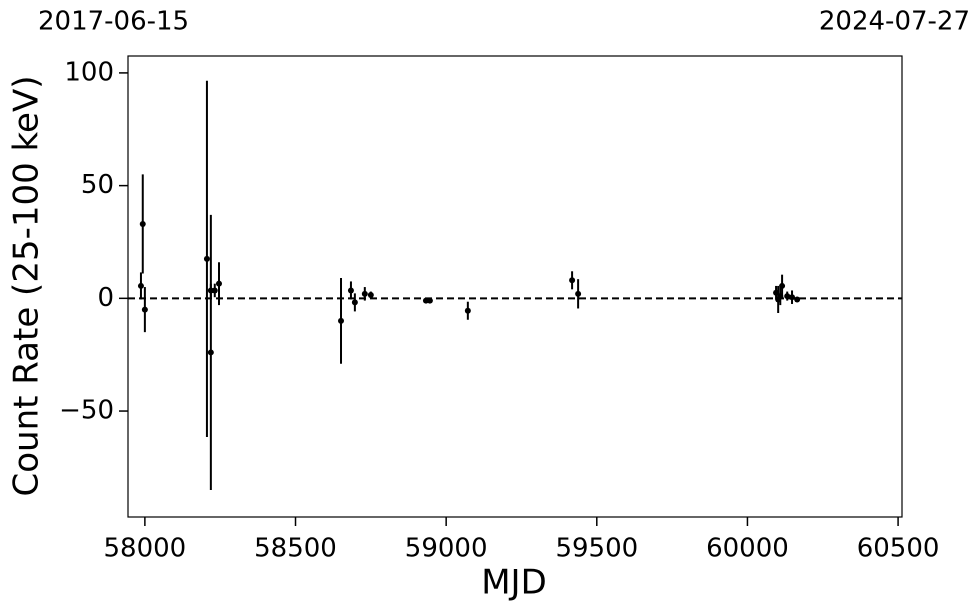  What do you see at coordinates (894, 22) in the screenshot?
I see `corner-label: 2024-07-27` at bounding box center [894, 22].